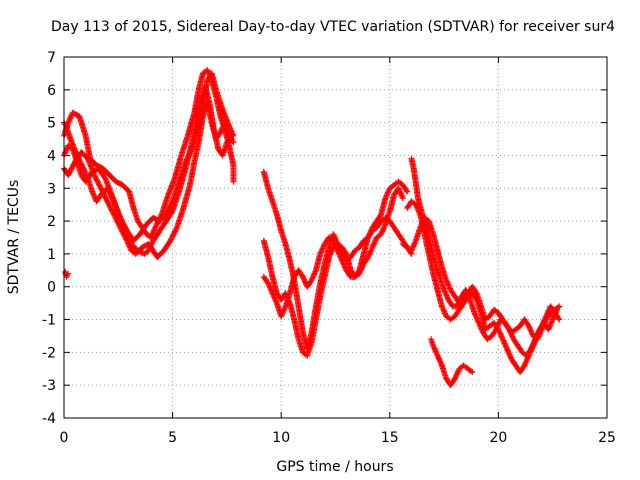 The height and width of the screenshot is (480, 640). What do you see at coordinates (390, 438) in the screenshot?
I see `x-tick-label: 15` at bounding box center [390, 438].